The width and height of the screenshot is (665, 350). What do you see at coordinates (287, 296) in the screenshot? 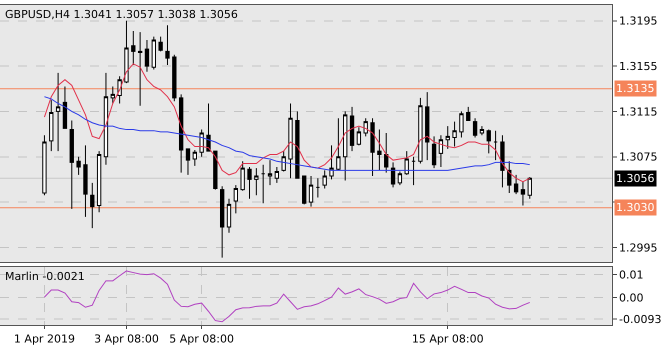
I see `line-series` at bounding box center [287, 296].